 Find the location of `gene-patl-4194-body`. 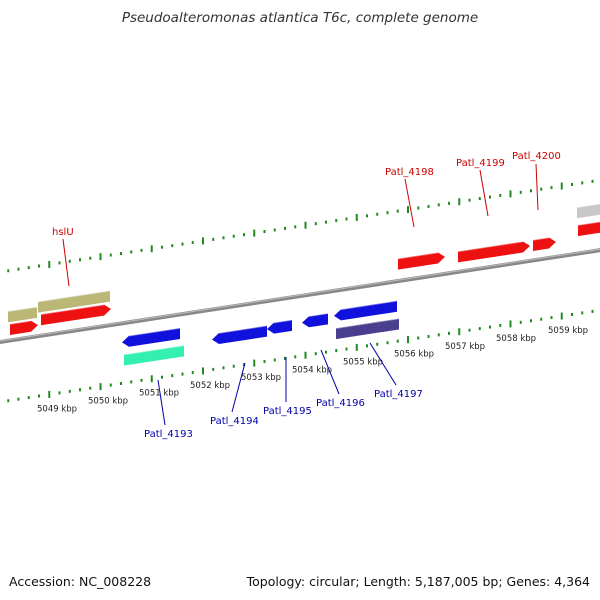

gene-patl-4194-body is located at coordinates (239, 334).